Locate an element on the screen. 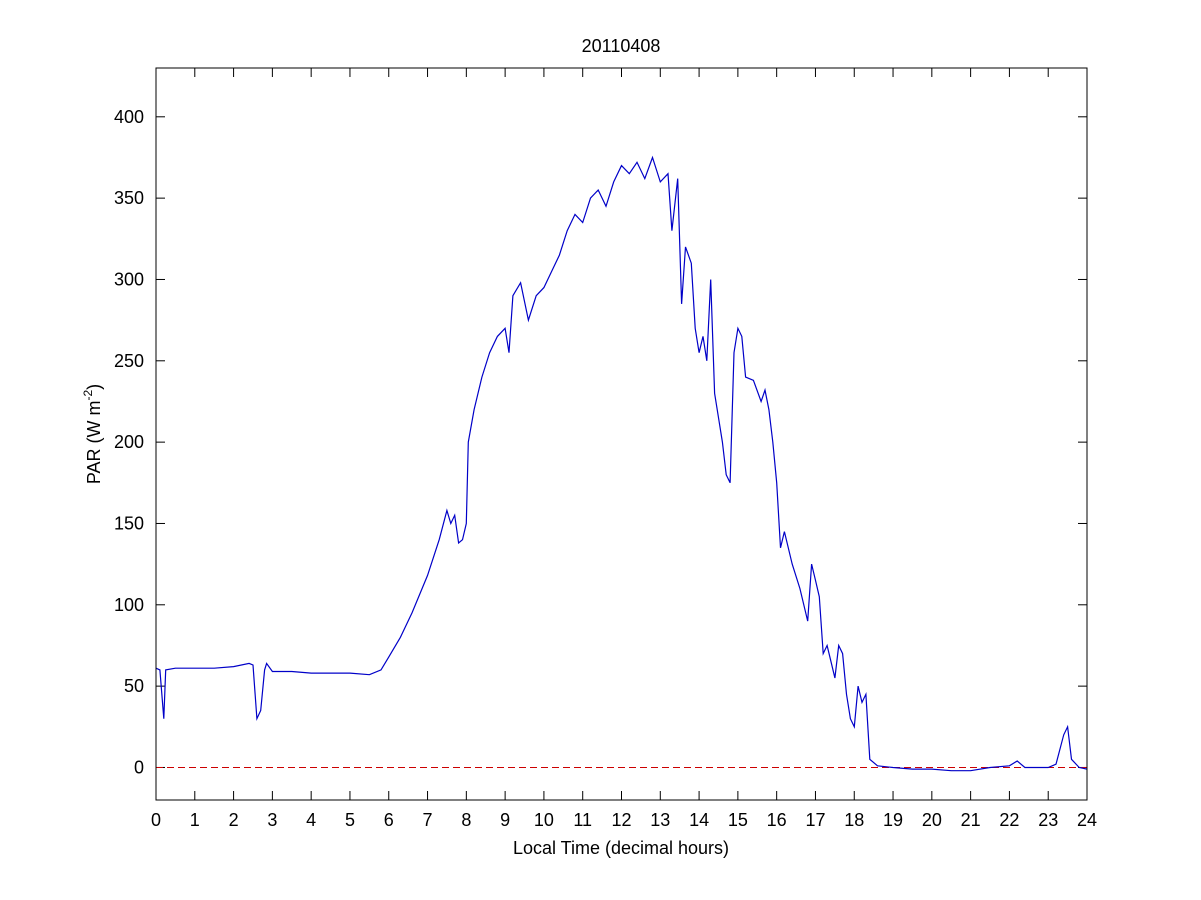  x-tick-label: 7 is located at coordinates (428, 820).